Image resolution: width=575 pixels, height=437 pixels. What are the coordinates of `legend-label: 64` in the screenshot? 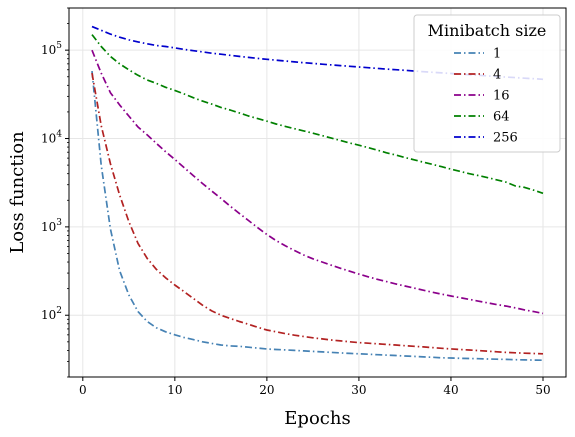 It's located at (501, 117).